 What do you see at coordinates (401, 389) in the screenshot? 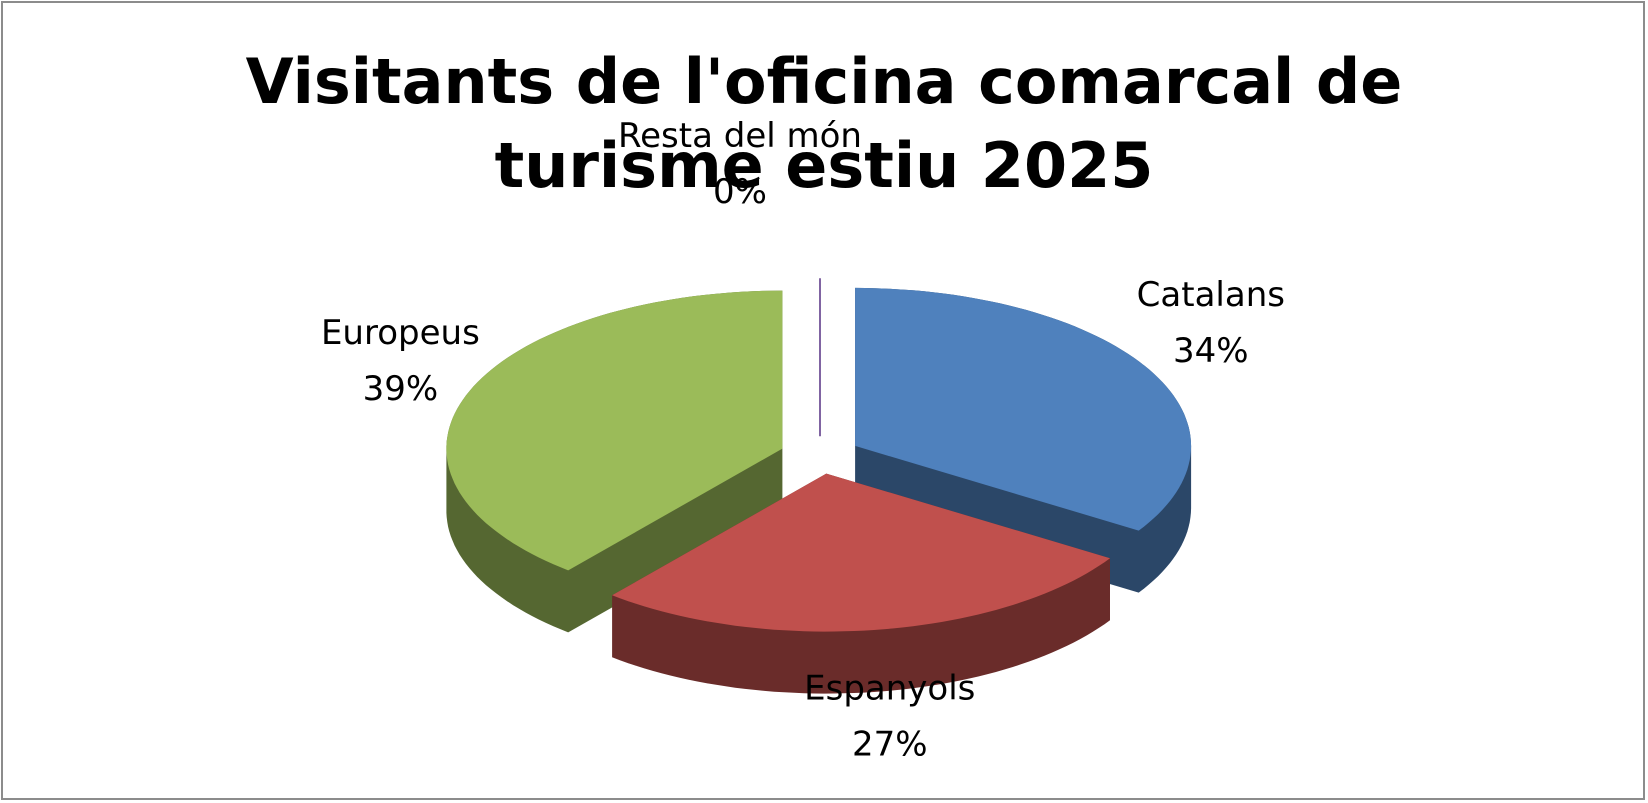
I see `data-label: 39%` at bounding box center [401, 389].